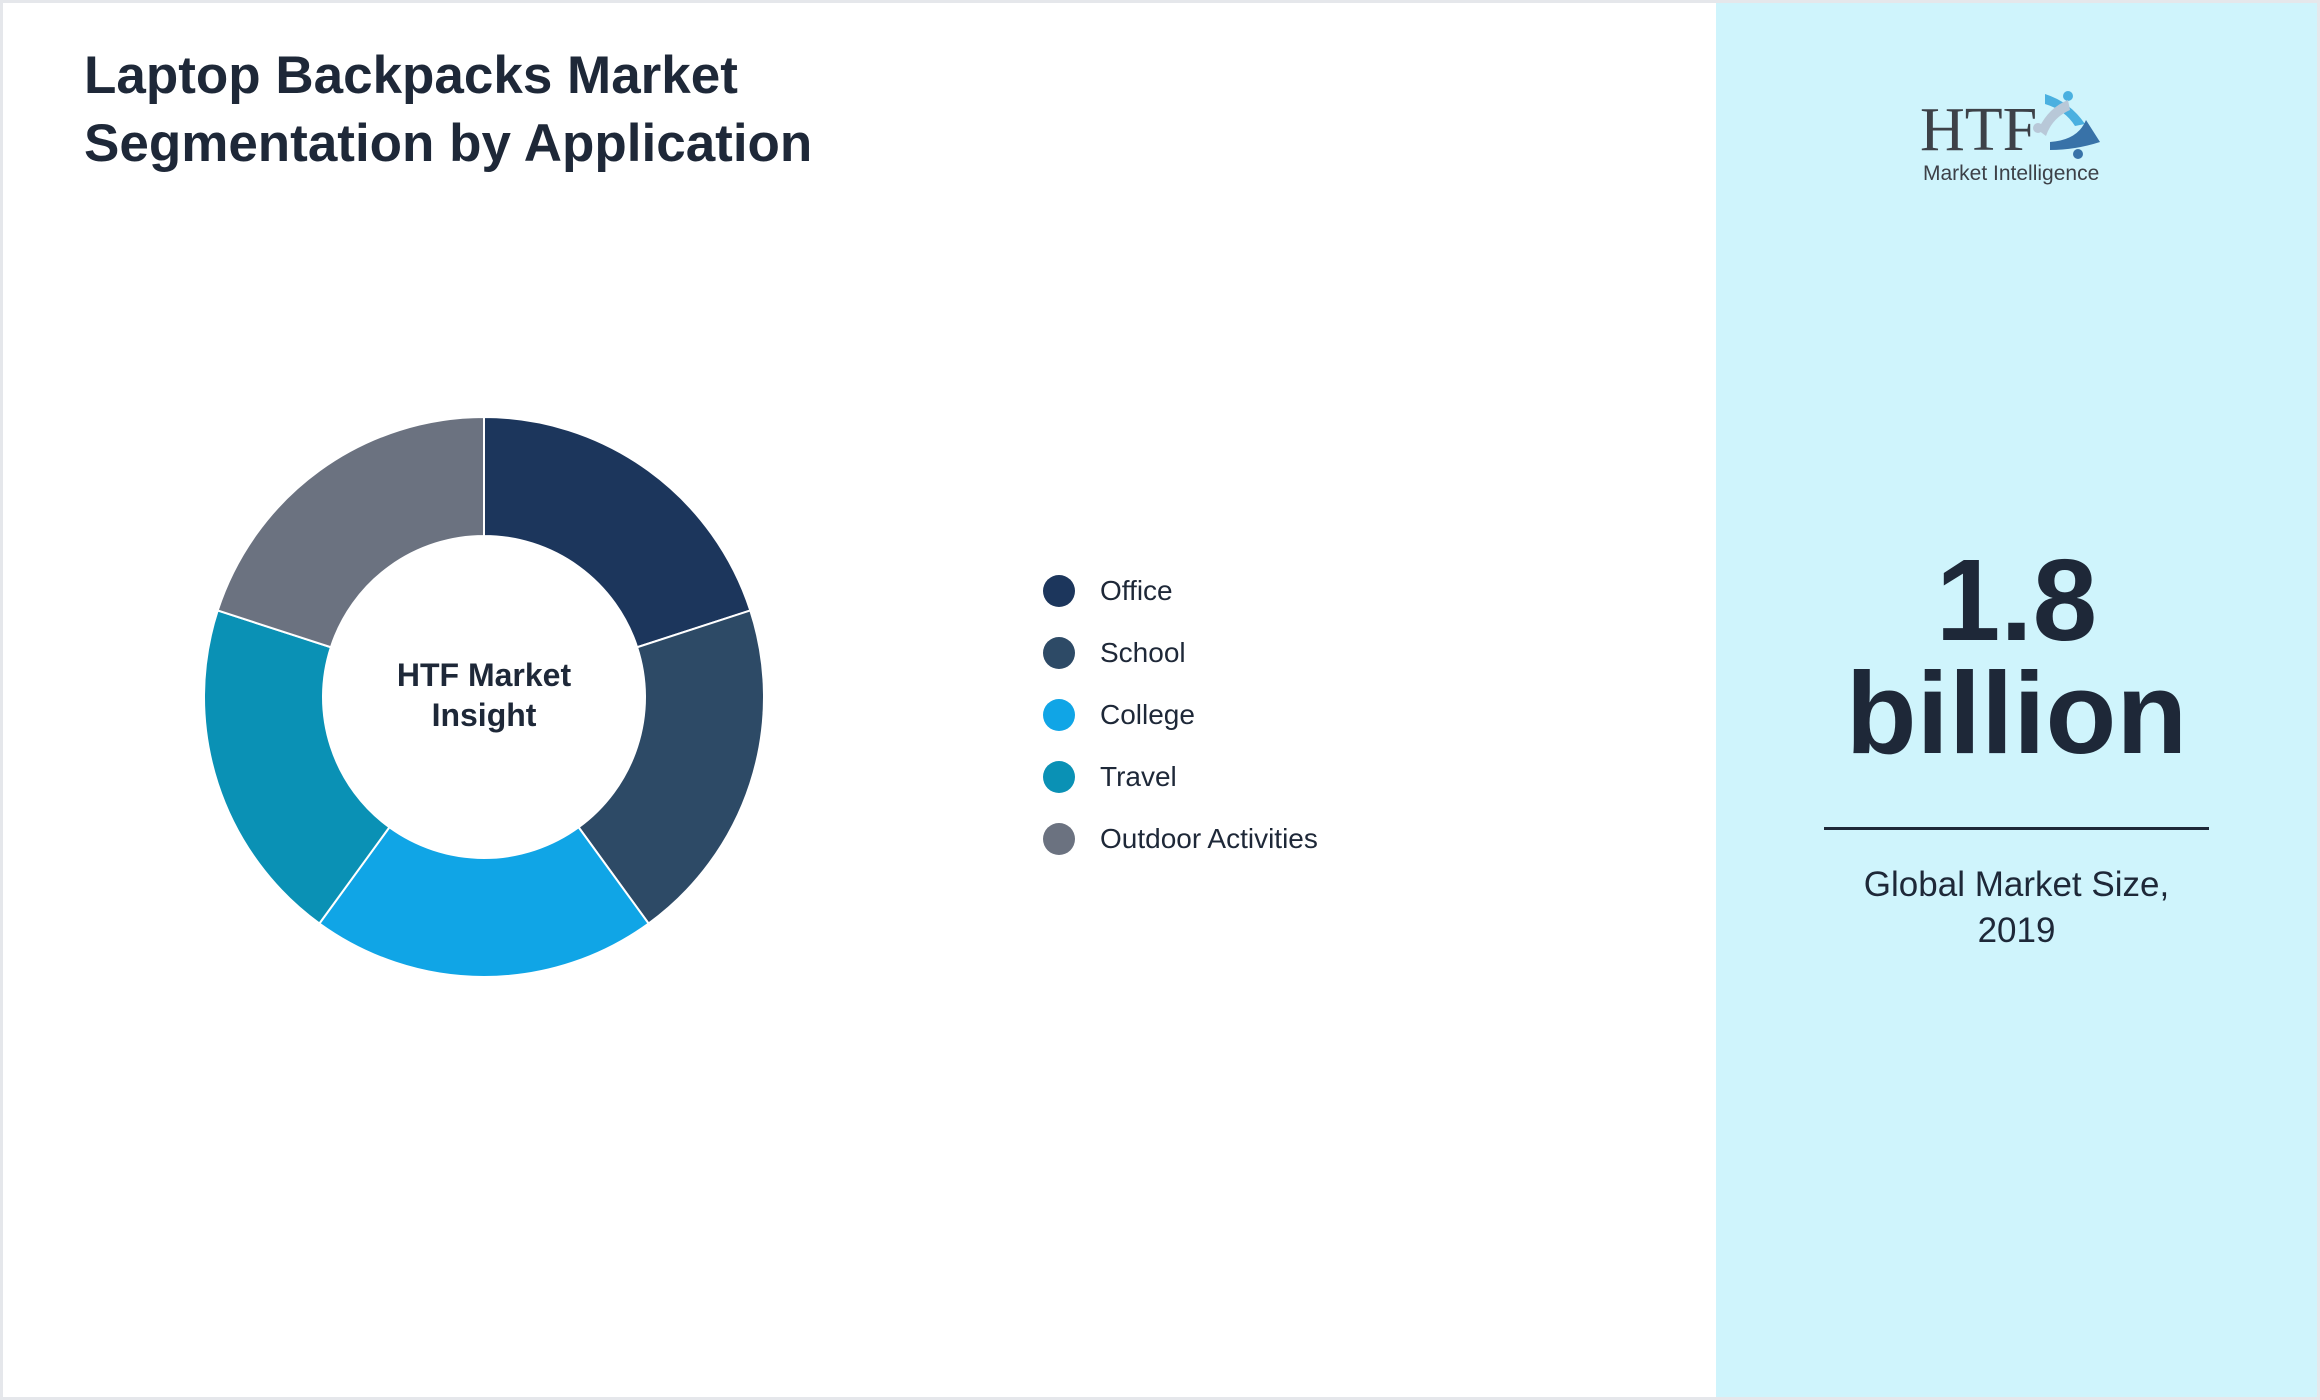 Image resolution: width=2320 pixels, height=1400 pixels. I want to click on center-label-line-2: Insight, so click(484, 715).